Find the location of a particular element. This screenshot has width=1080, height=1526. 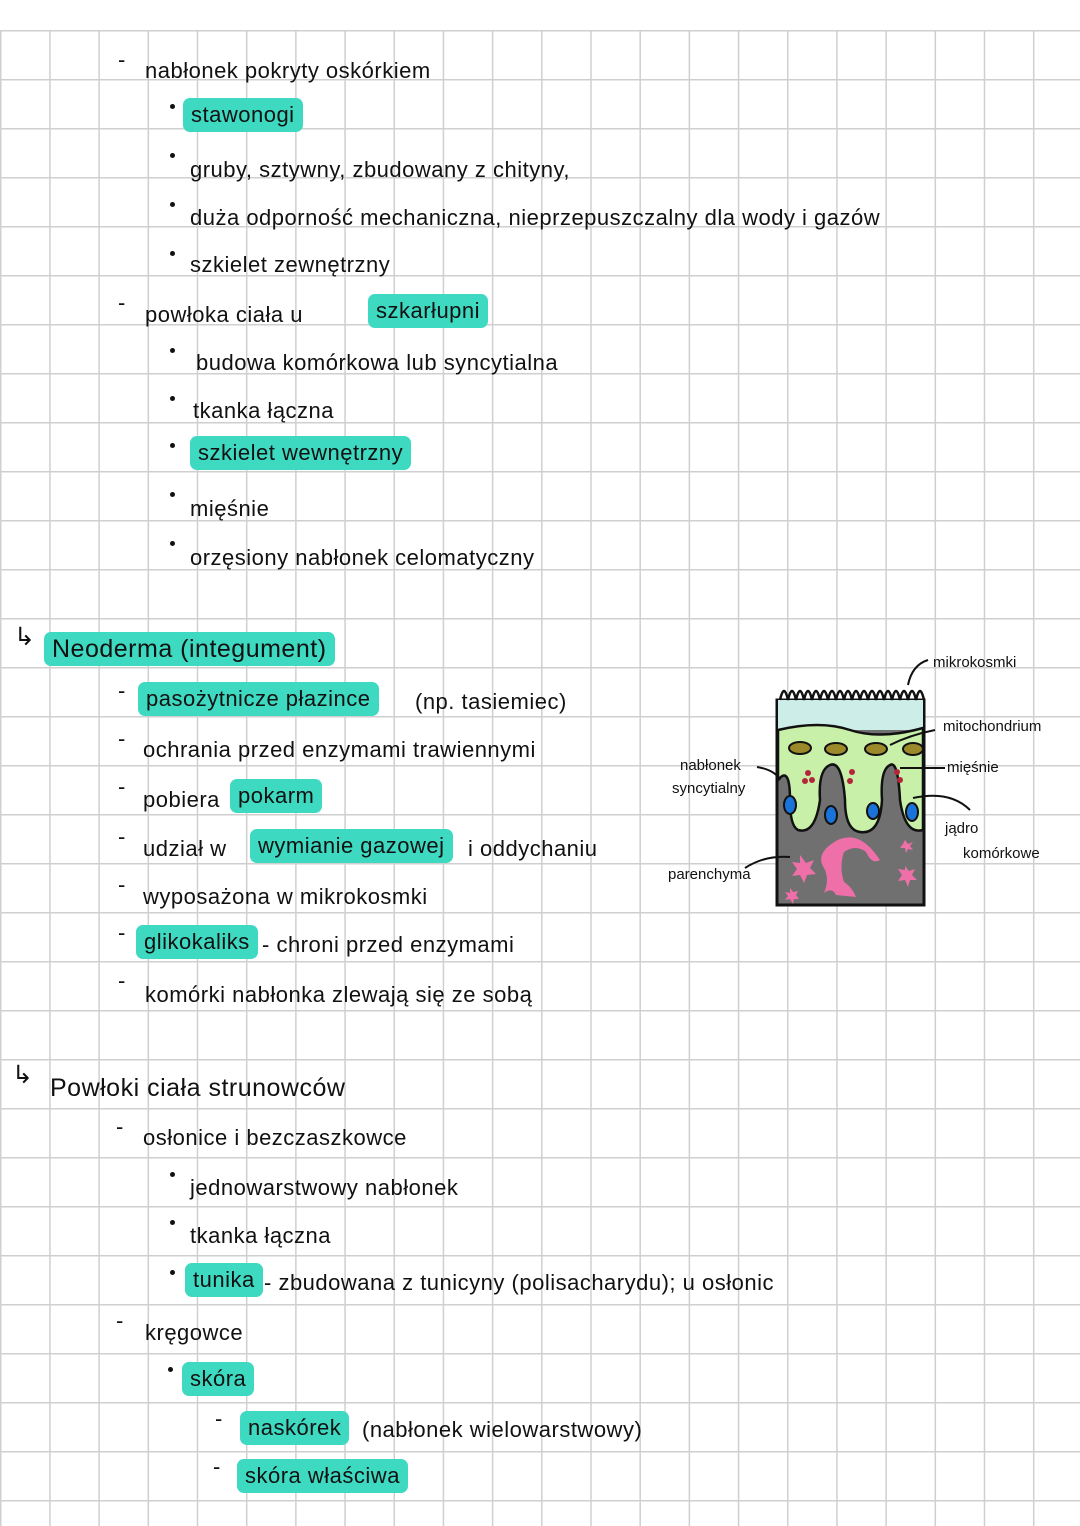

label-parenchyma: parenchyma is located at coordinates (709, 874).